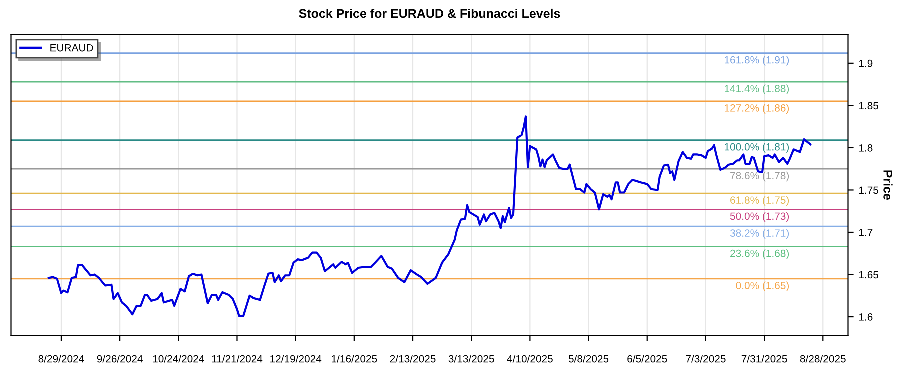  What do you see at coordinates (648, 359) in the screenshot?
I see `x-tick-label: 6/5/2025` at bounding box center [648, 359].